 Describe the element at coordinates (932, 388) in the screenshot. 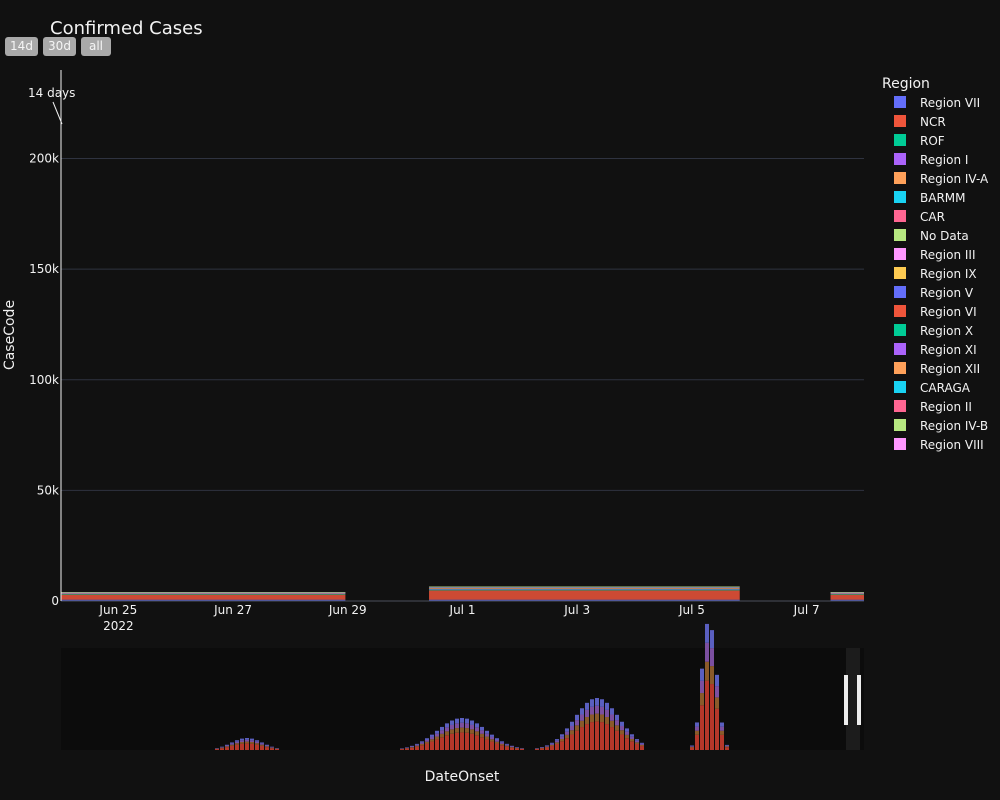

I see `legend-item: CARAGA` at that location.